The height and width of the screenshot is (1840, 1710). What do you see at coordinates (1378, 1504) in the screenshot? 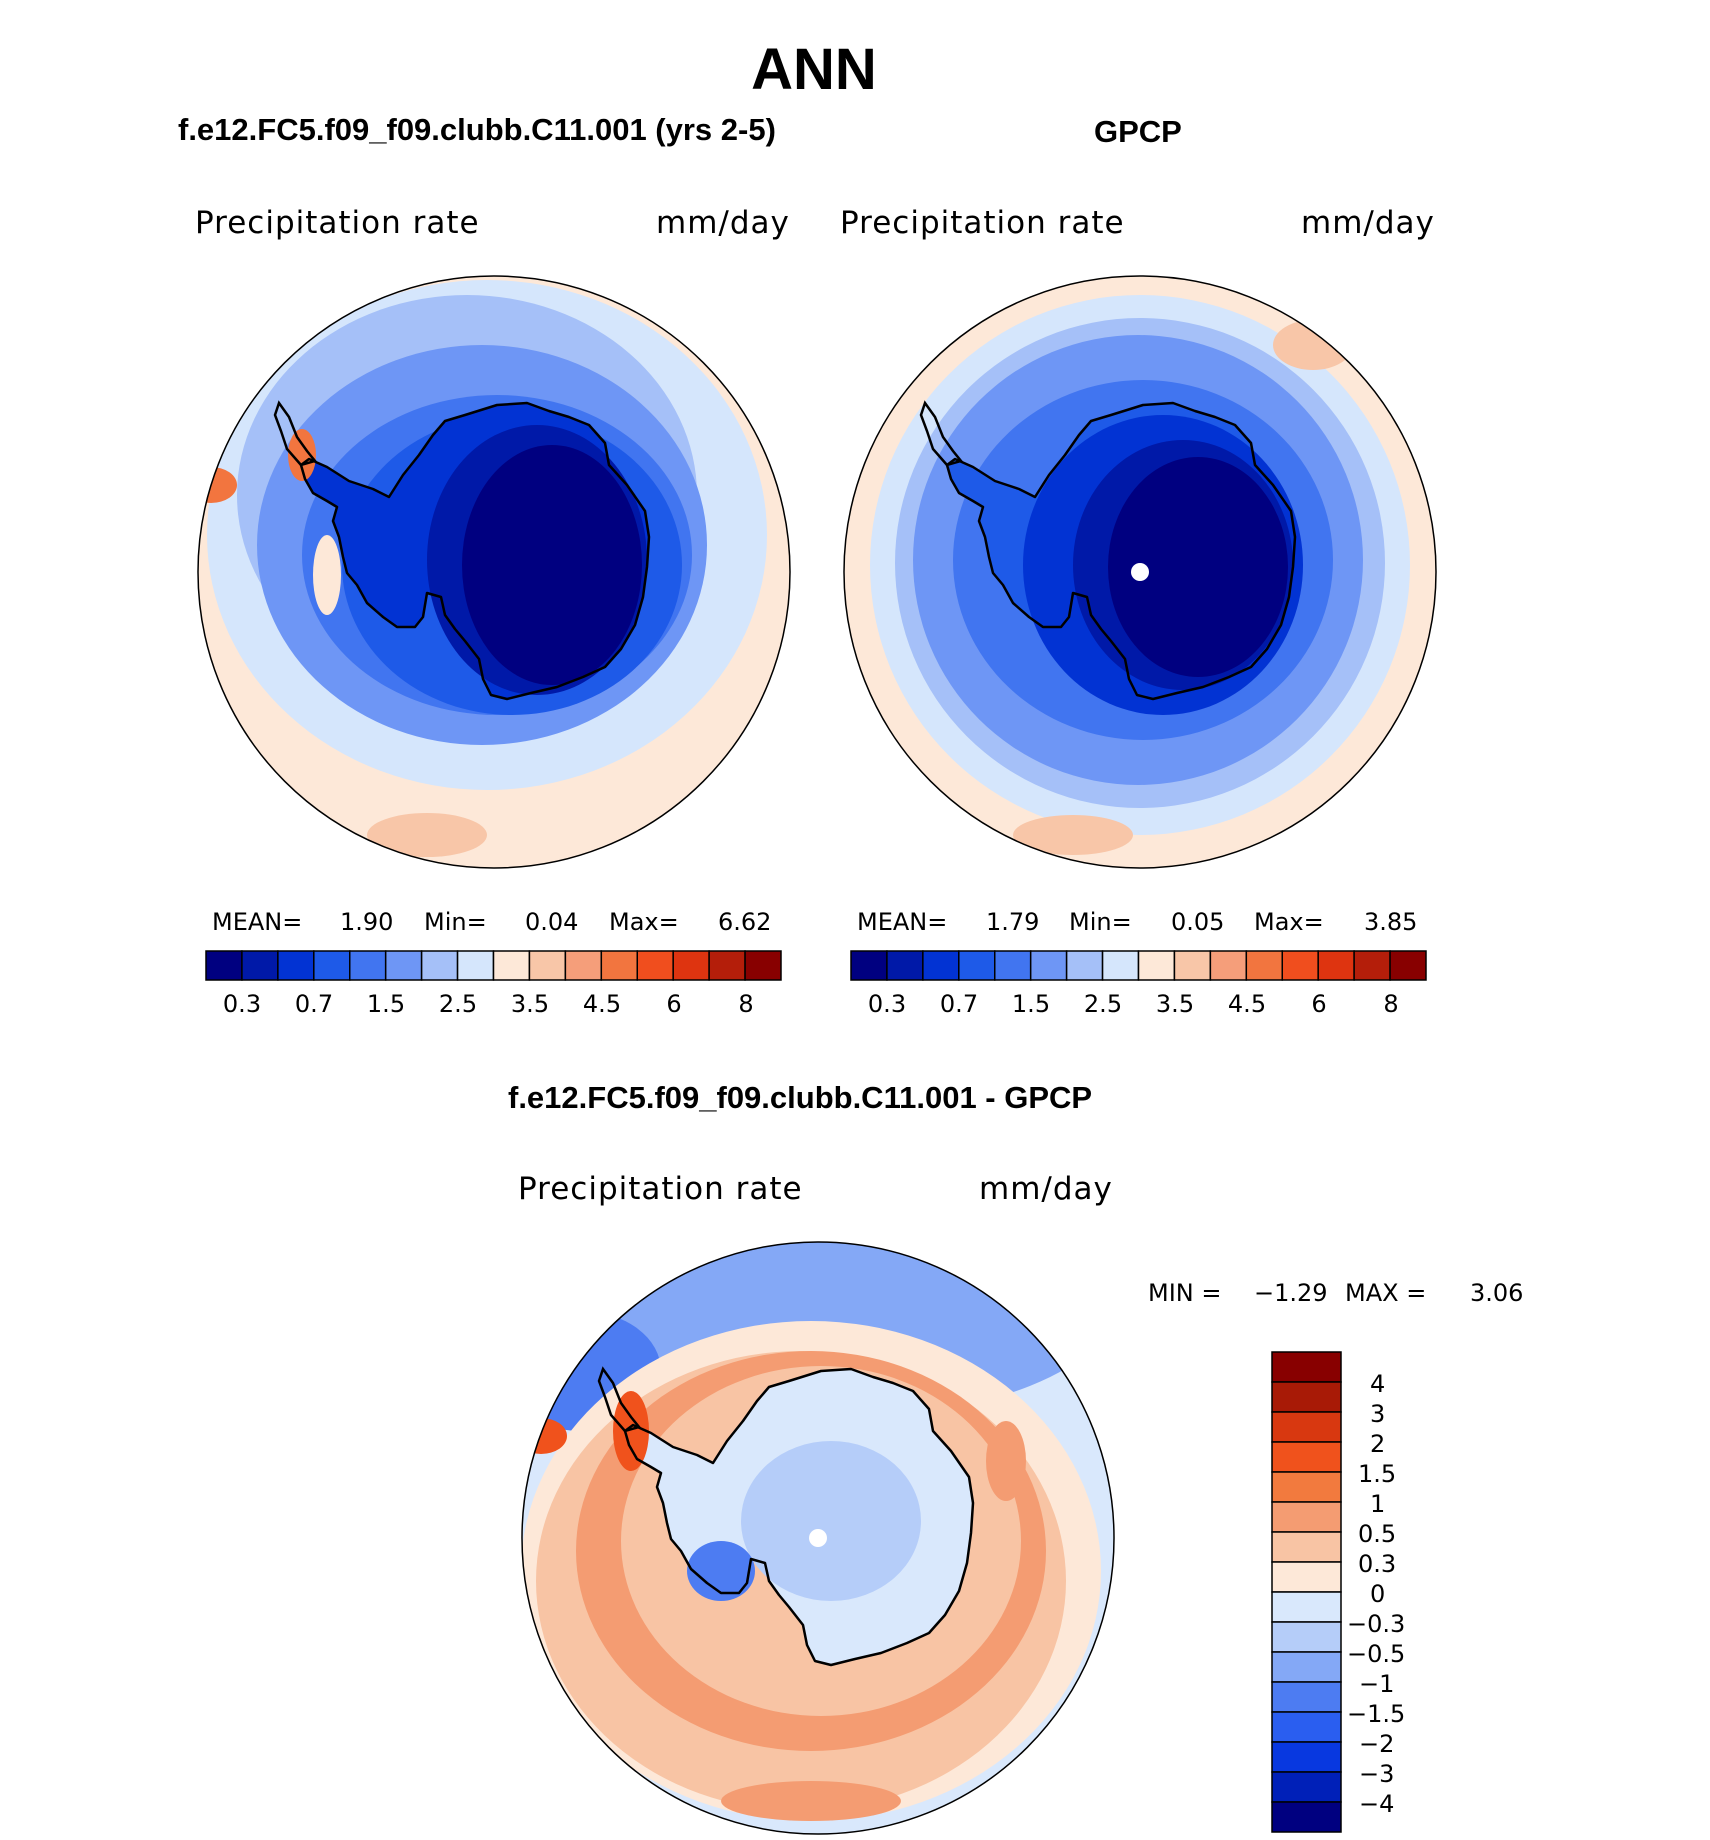
I see `panel3-colorbar-tick: 1` at bounding box center [1378, 1504].